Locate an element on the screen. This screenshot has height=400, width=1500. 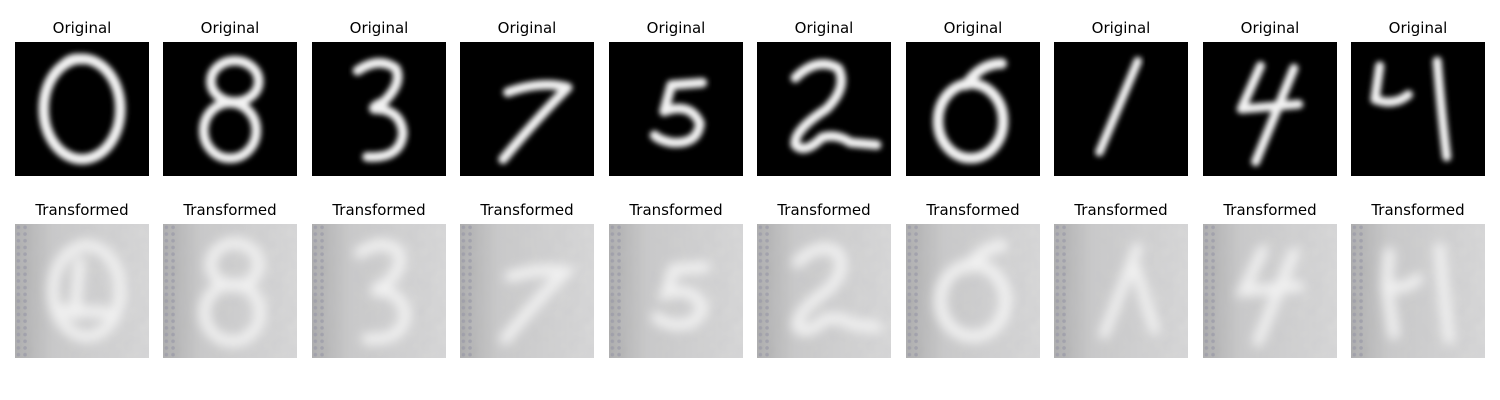
original-digit-3-image is located at coordinates (379, 109).